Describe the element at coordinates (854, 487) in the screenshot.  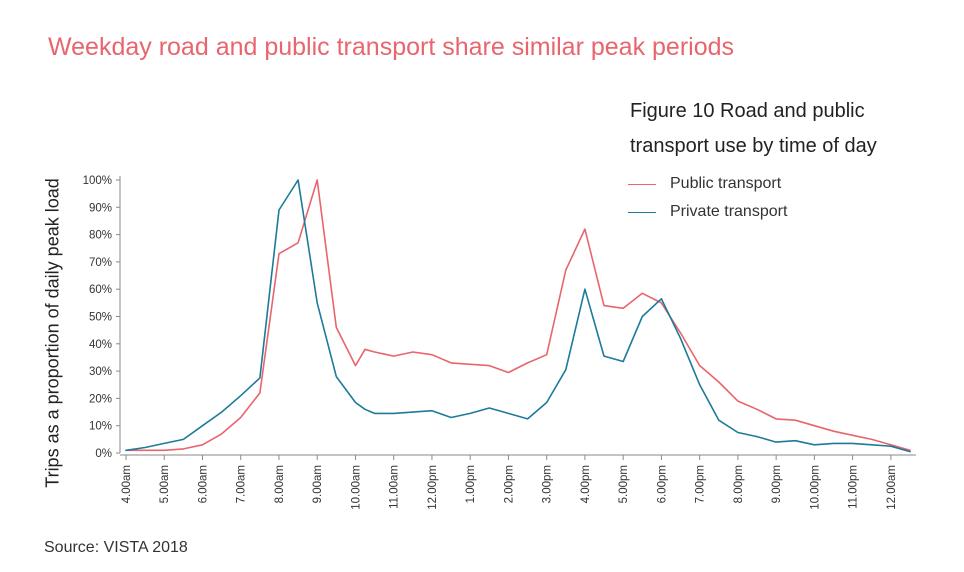
I see `x-tick-label: 11.00pm` at that location.